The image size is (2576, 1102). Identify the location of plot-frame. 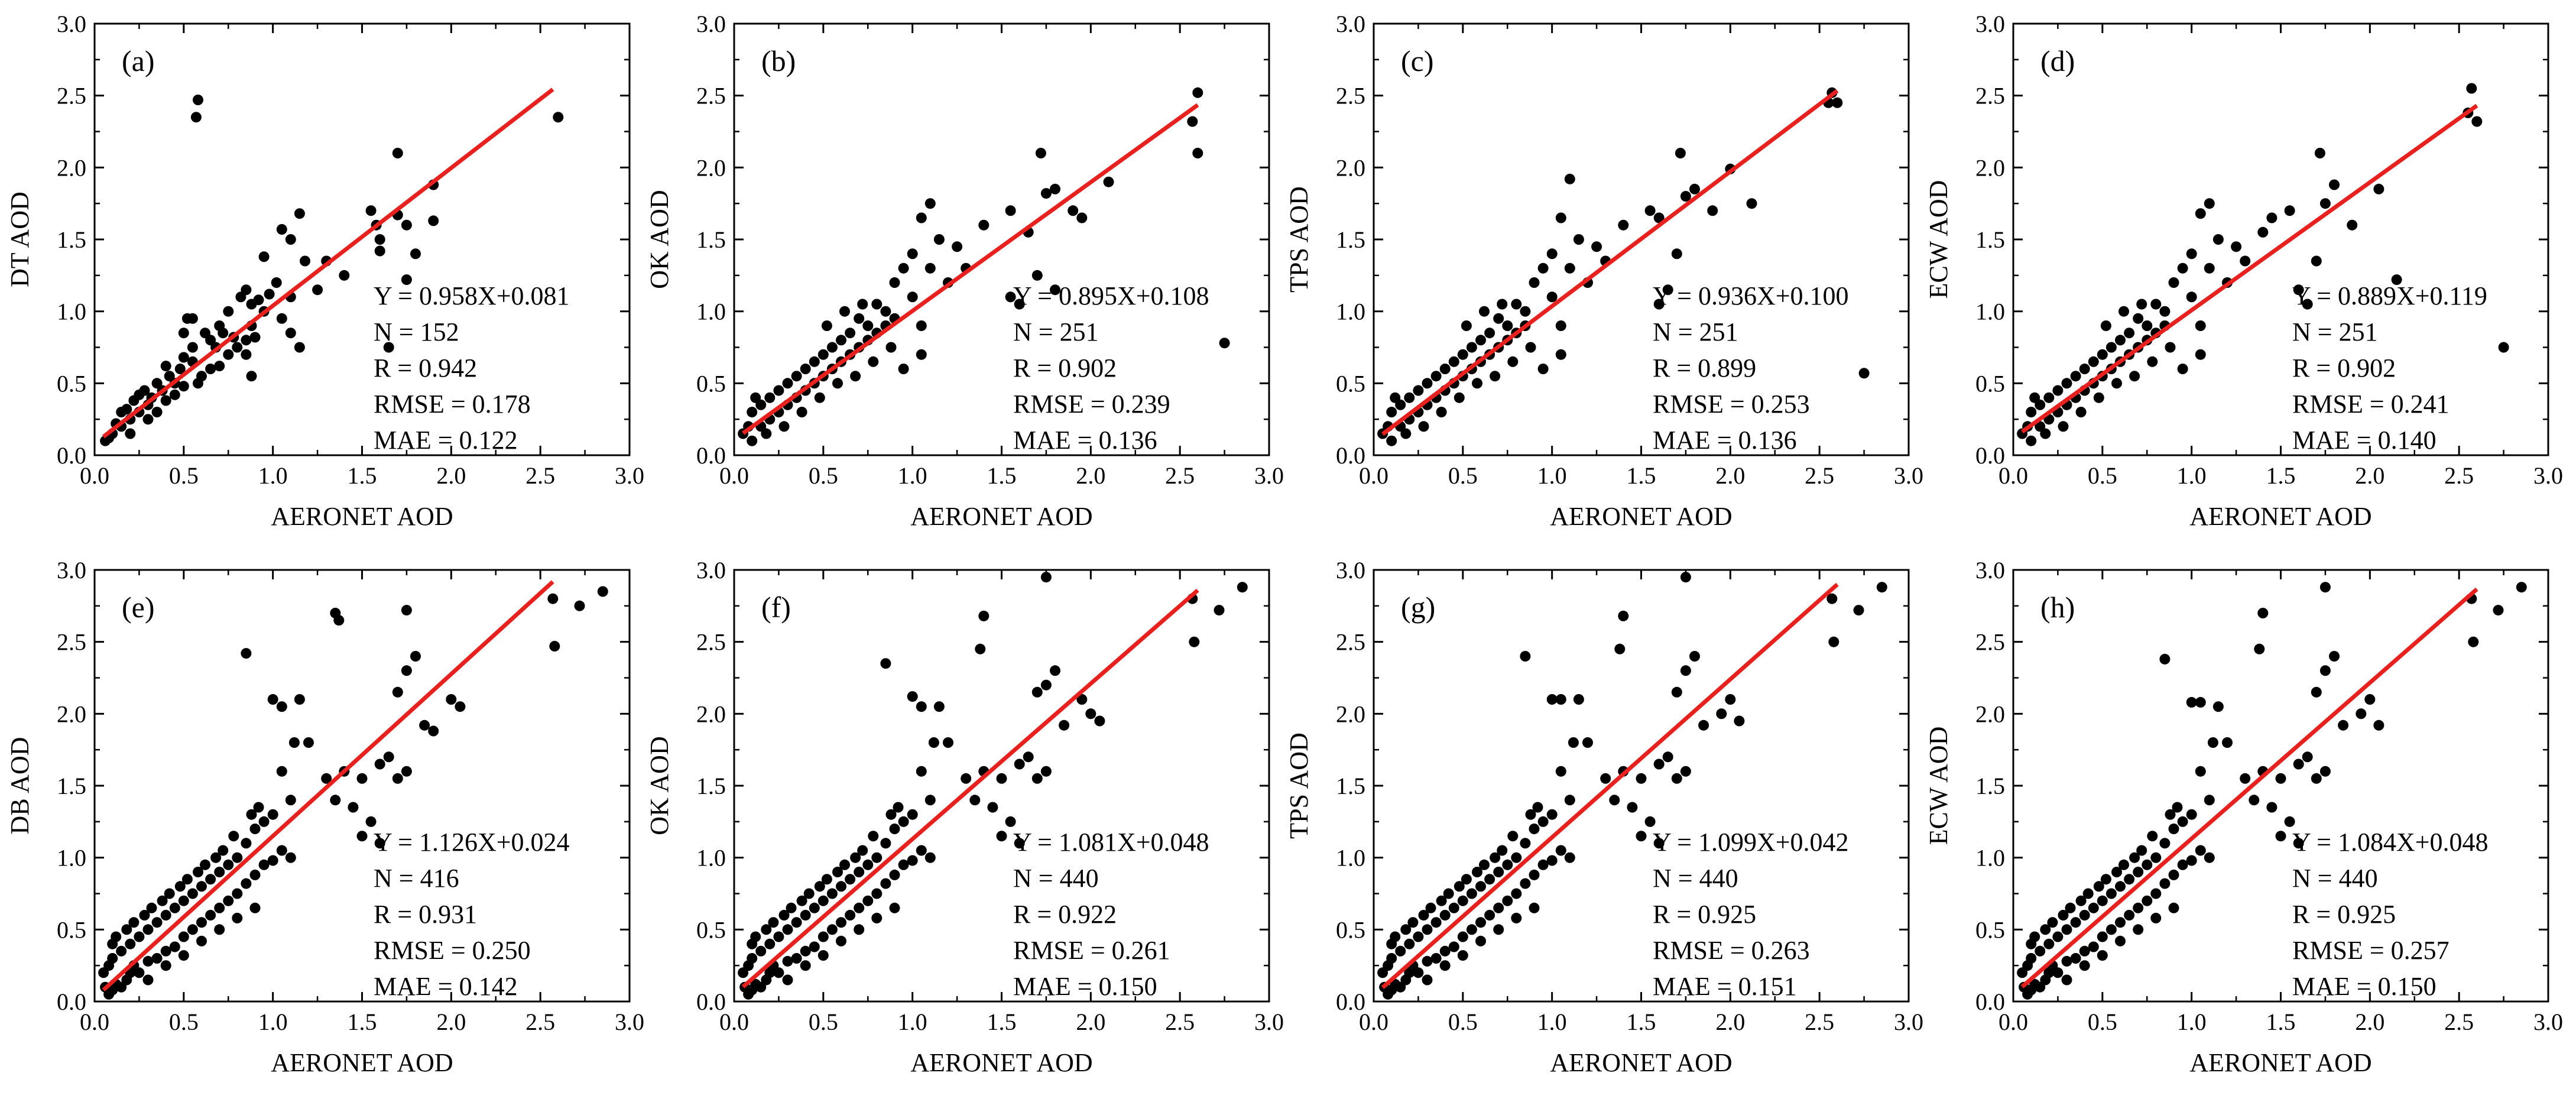
(1001, 239).